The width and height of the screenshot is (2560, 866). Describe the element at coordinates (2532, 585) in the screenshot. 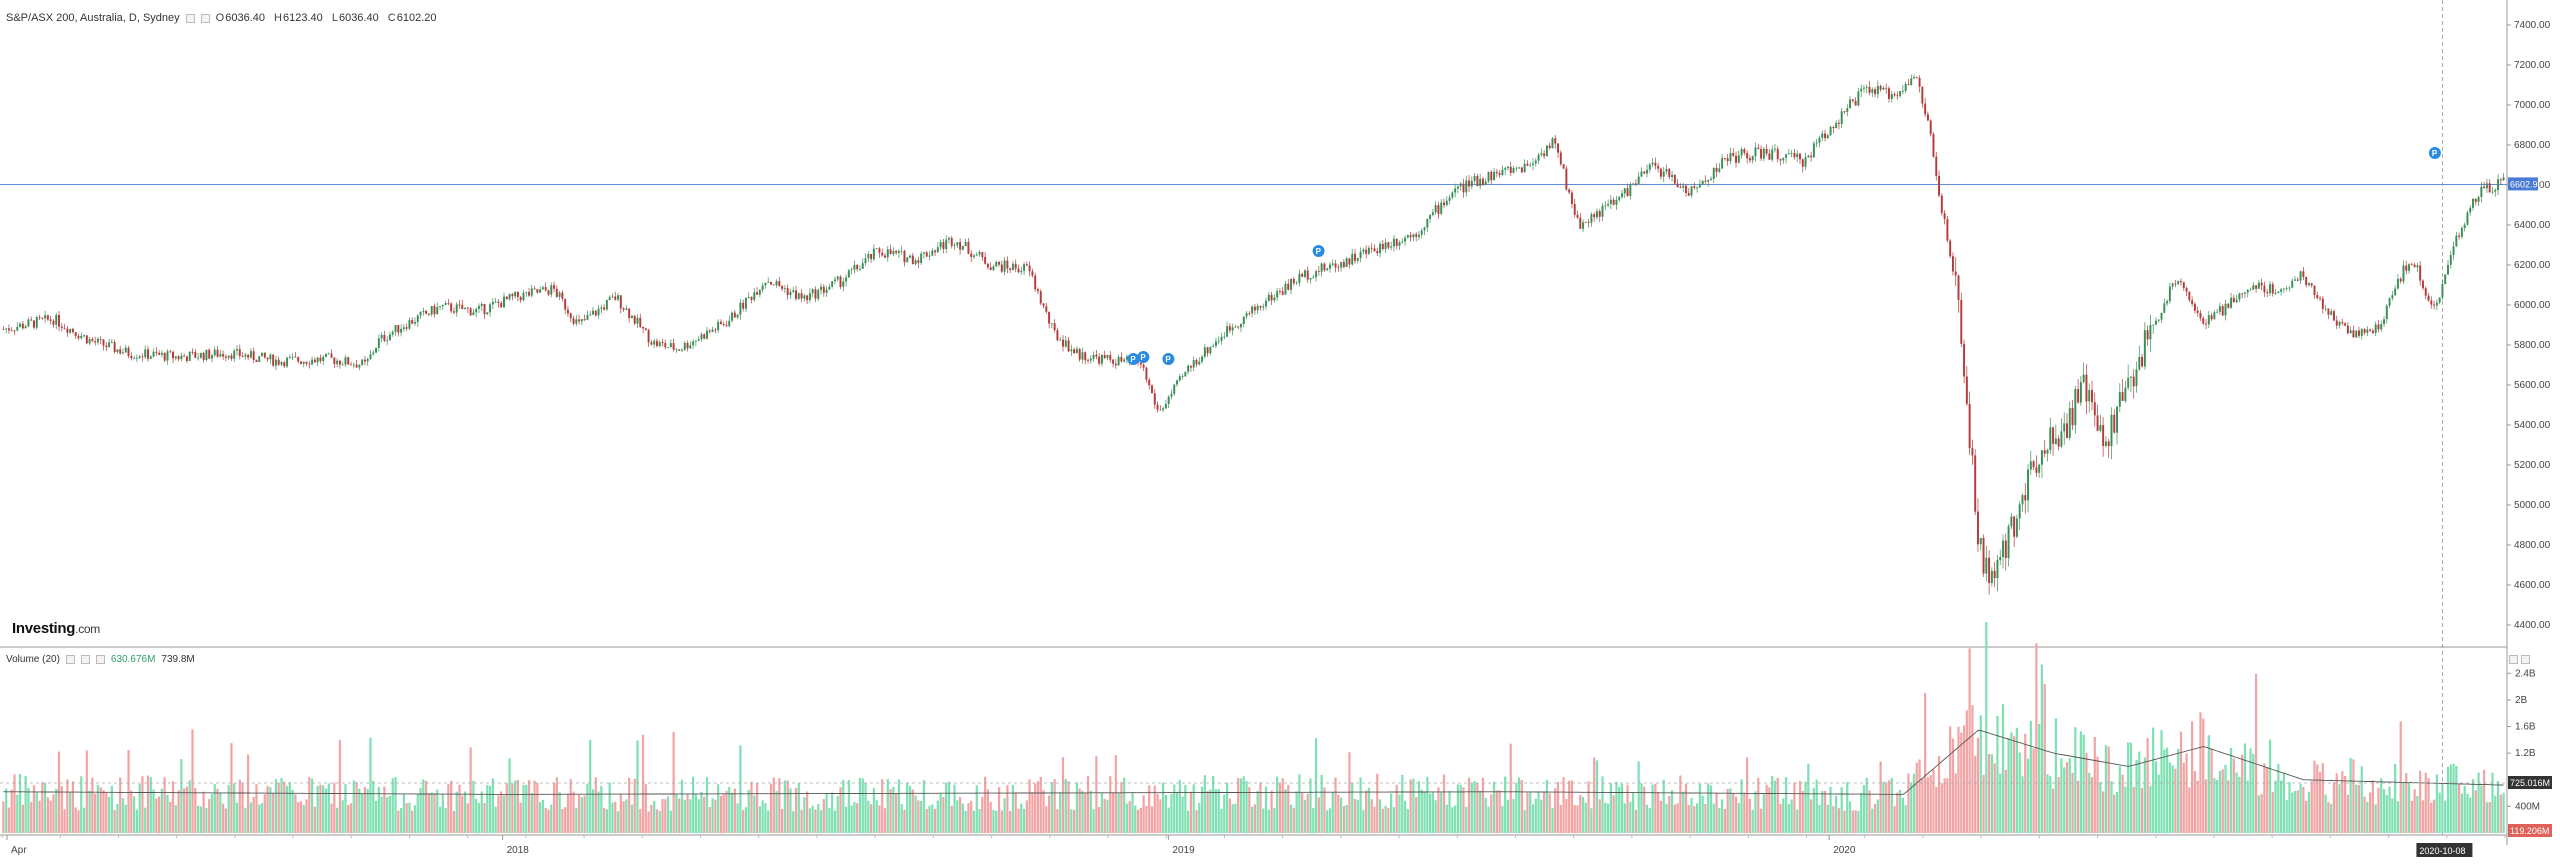

I see `price-tick-label: 4600.00` at that location.